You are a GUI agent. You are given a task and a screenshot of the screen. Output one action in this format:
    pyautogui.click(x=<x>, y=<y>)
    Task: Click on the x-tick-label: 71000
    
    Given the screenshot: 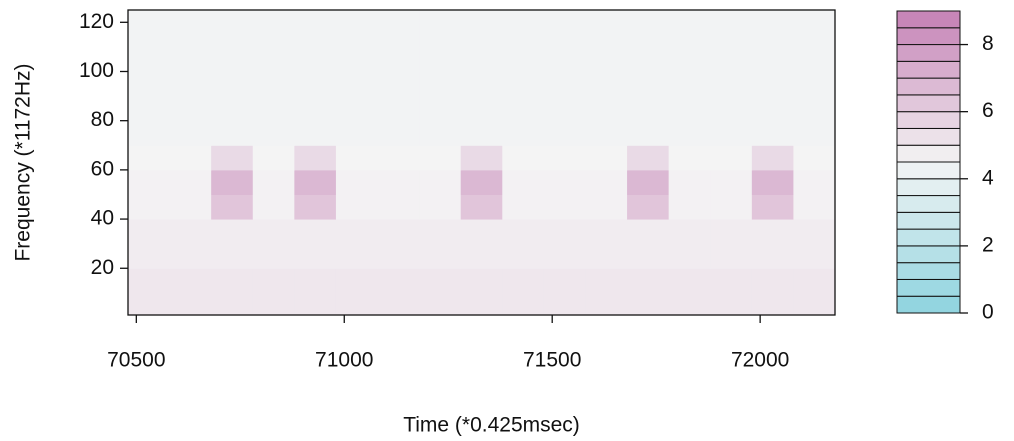 What is the action you would take?
    pyautogui.click(x=344, y=360)
    